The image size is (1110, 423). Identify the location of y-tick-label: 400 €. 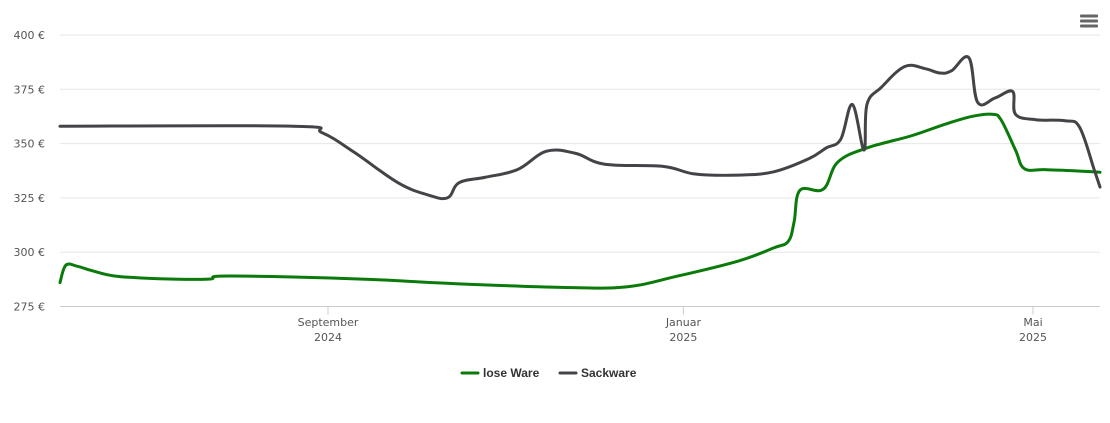
(30, 35).